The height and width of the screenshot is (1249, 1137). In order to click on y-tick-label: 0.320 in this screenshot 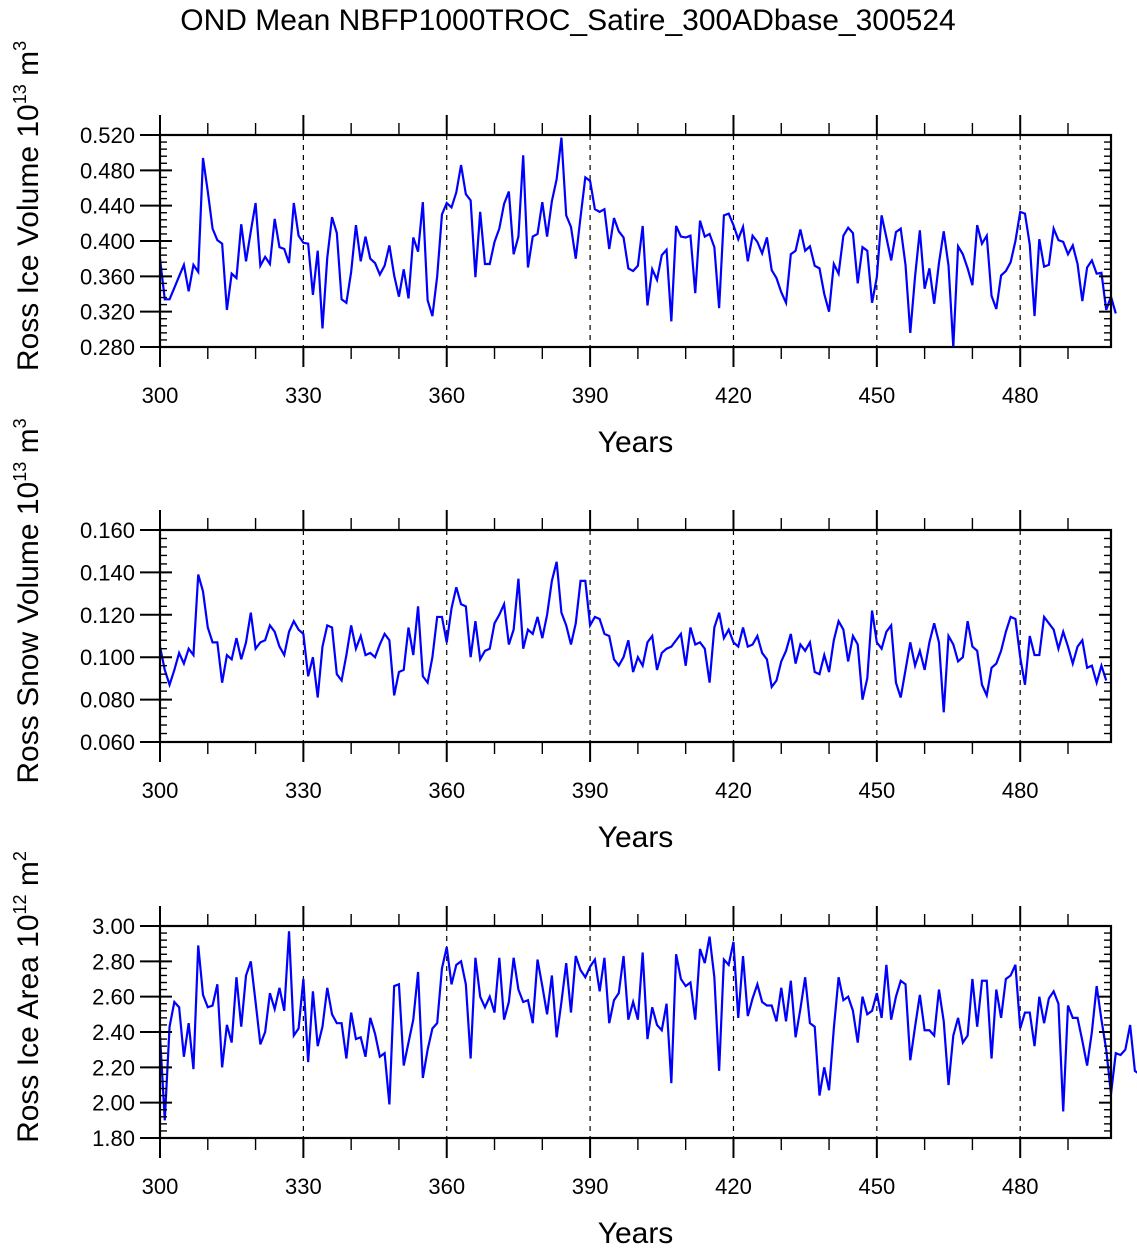, I will do `click(107, 312)`.